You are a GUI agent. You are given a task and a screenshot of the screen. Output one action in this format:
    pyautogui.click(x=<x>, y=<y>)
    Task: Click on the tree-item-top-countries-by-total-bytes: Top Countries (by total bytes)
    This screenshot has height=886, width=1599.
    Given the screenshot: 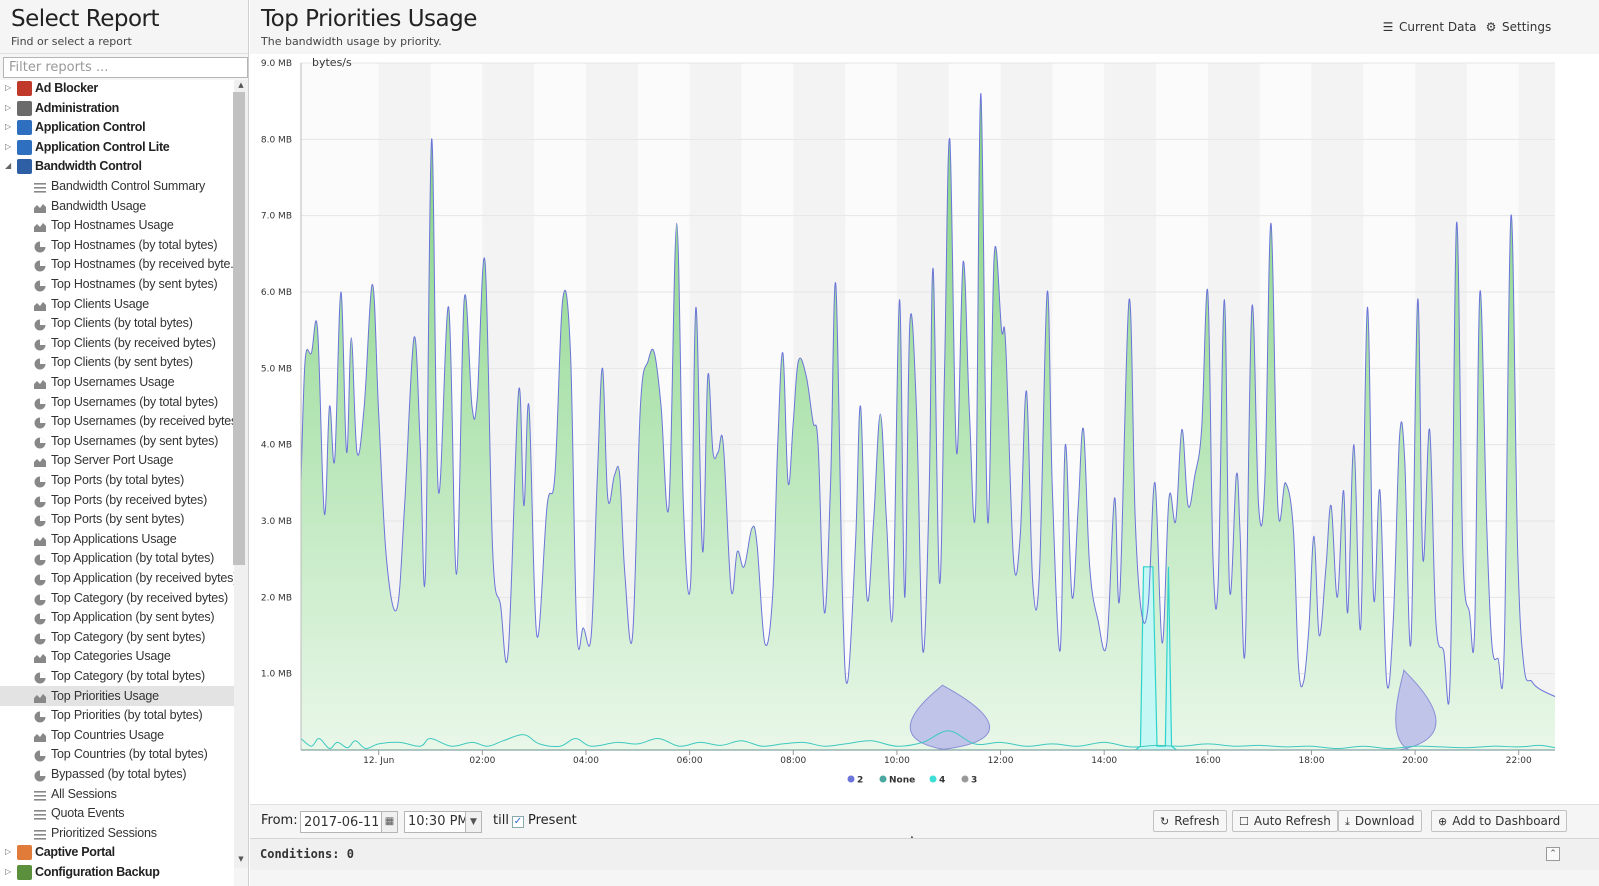 What is the action you would take?
    pyautogui.click(x=117, y=754)
    